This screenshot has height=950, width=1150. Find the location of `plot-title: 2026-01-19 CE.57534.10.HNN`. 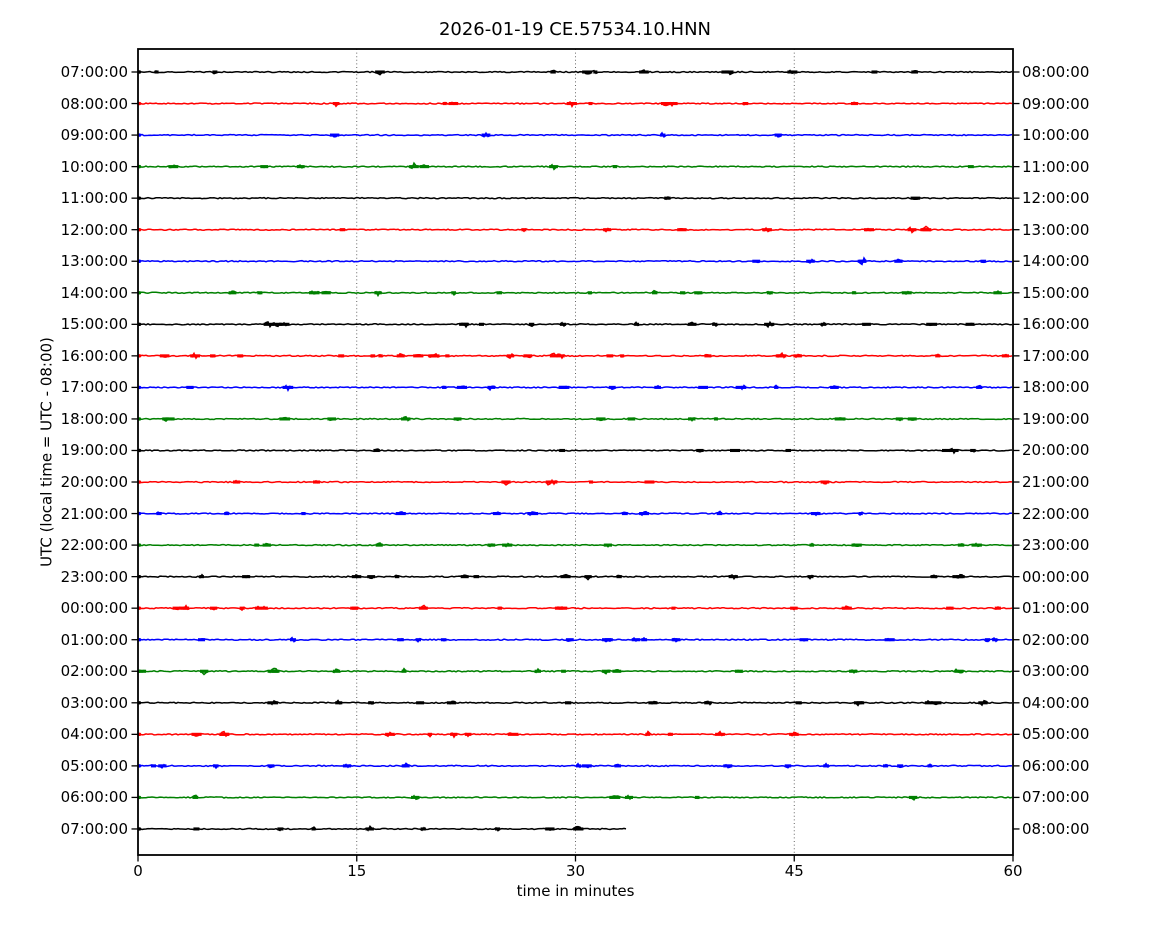

plot-title: 2026-01-19 CE.57534.10.HNN is located at coordinates (575, 29).